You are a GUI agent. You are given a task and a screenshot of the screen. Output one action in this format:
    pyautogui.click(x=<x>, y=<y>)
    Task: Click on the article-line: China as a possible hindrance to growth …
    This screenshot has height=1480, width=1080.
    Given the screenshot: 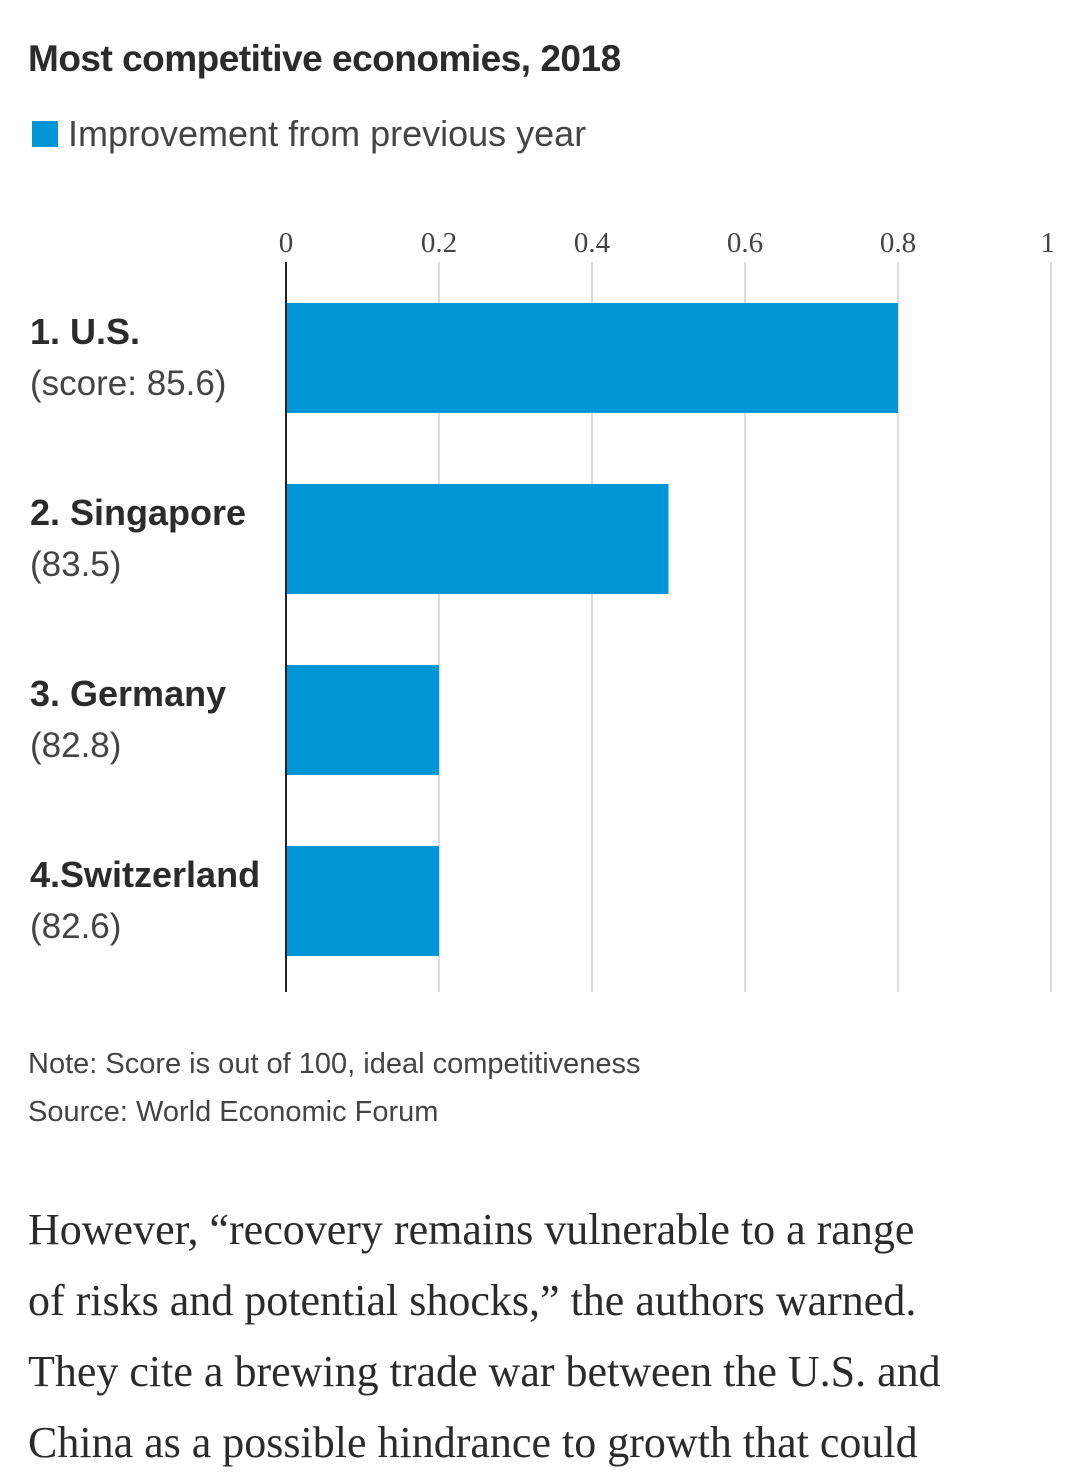 What is the action you would take?
    pyautogui.click(x=473, y=1442)
    